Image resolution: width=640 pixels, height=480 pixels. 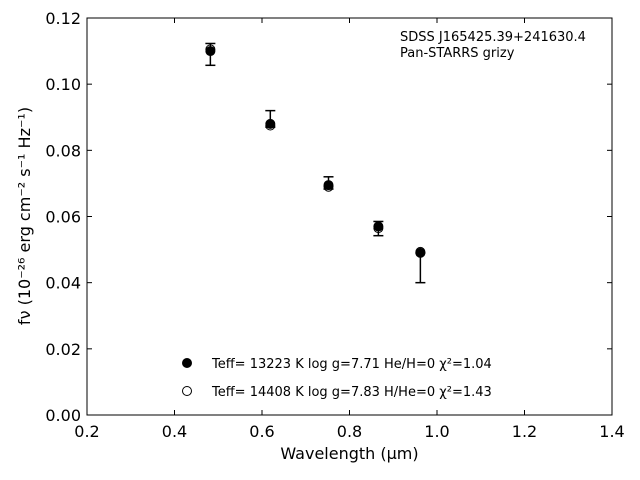 What do you see at coordinates (63, 415) in the screenshot?
I see `y-tick-label: 0.00` at bounding box center [63, 415].